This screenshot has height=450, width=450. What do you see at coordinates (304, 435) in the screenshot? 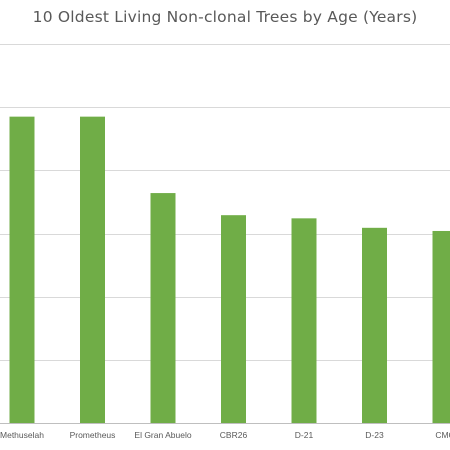
I see `category-label: D-21` at bounding box center [304, 435].